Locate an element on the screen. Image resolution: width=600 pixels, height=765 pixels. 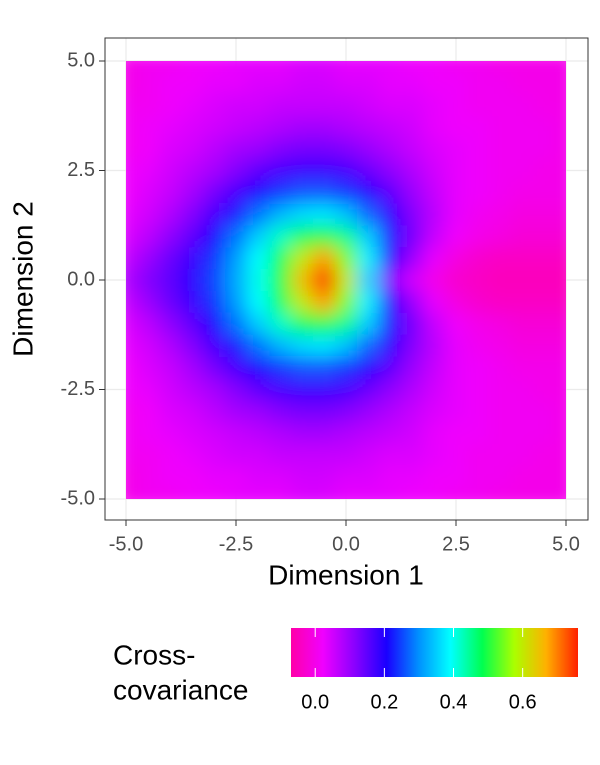
x-tick-label: 2.5 is located at coordinates (456, 544).